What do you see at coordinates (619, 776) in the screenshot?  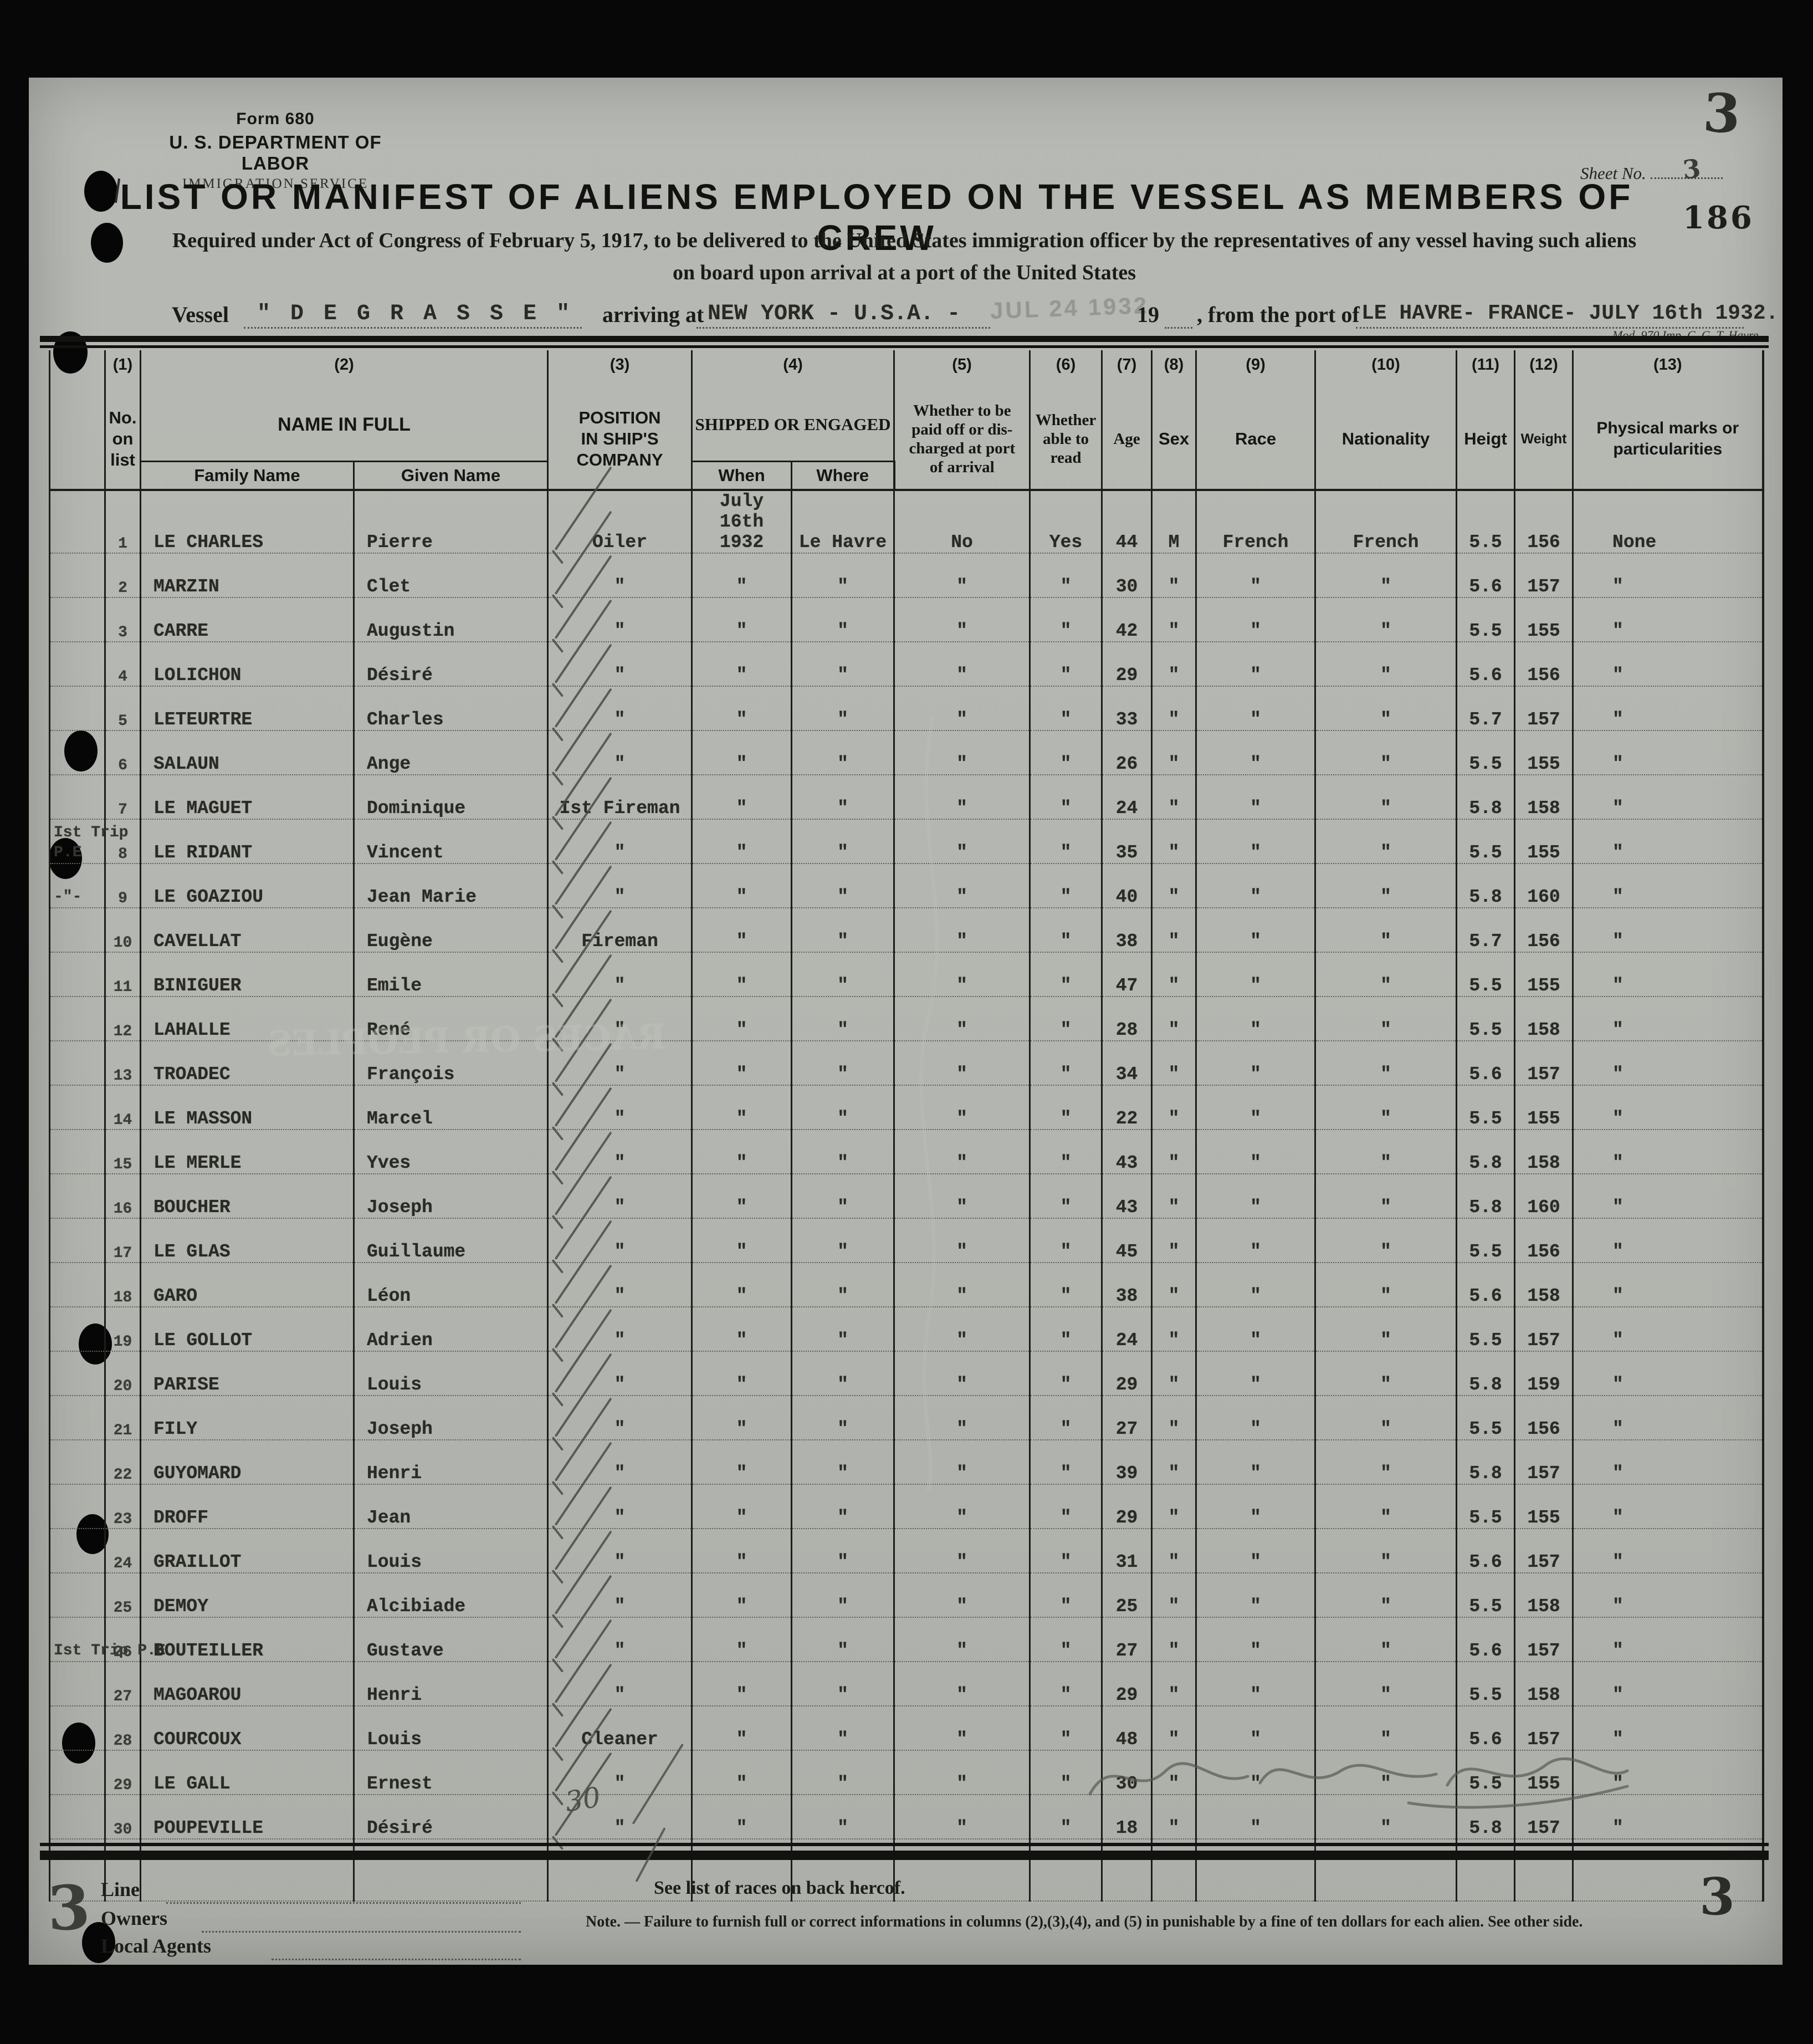 I see `cell-position: Ist Fireman` at bounding box center [619, 776].